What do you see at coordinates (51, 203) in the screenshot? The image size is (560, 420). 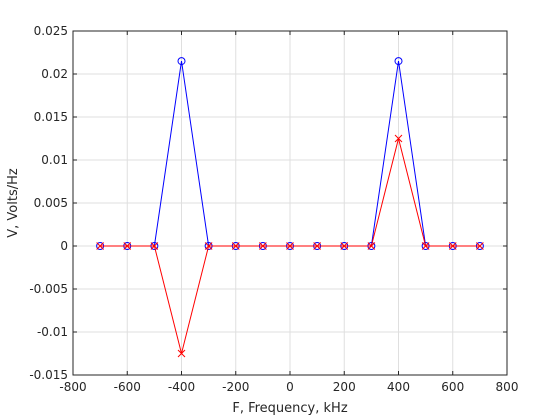 I see `y-tick-label: 0.005` at bounding box center [51, 203].